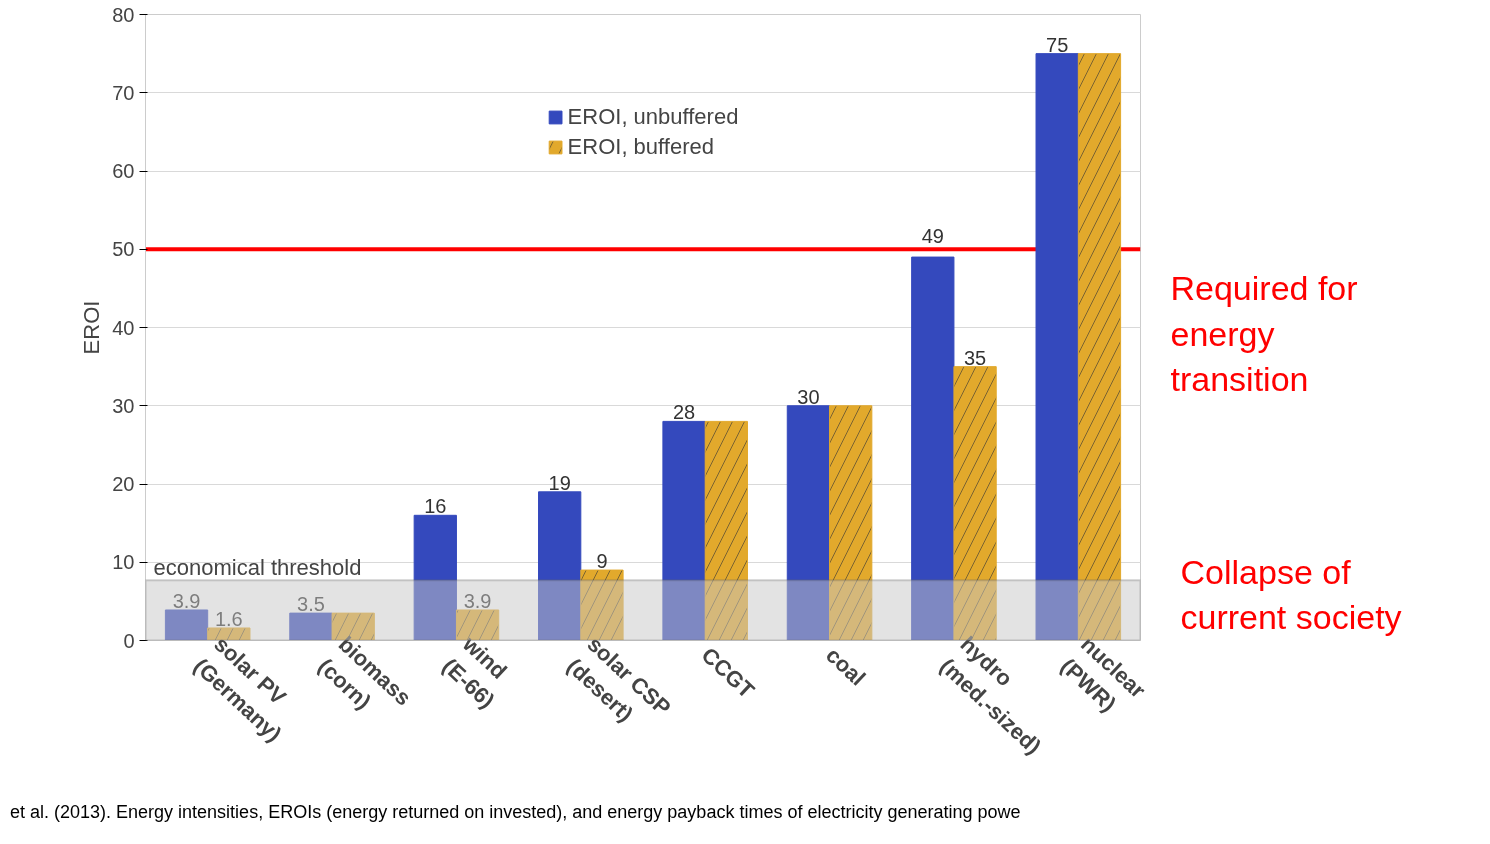 The height and width of the screenshot is (844, 1490). I want to click on y-tick-label: 0, so click(129, 640).